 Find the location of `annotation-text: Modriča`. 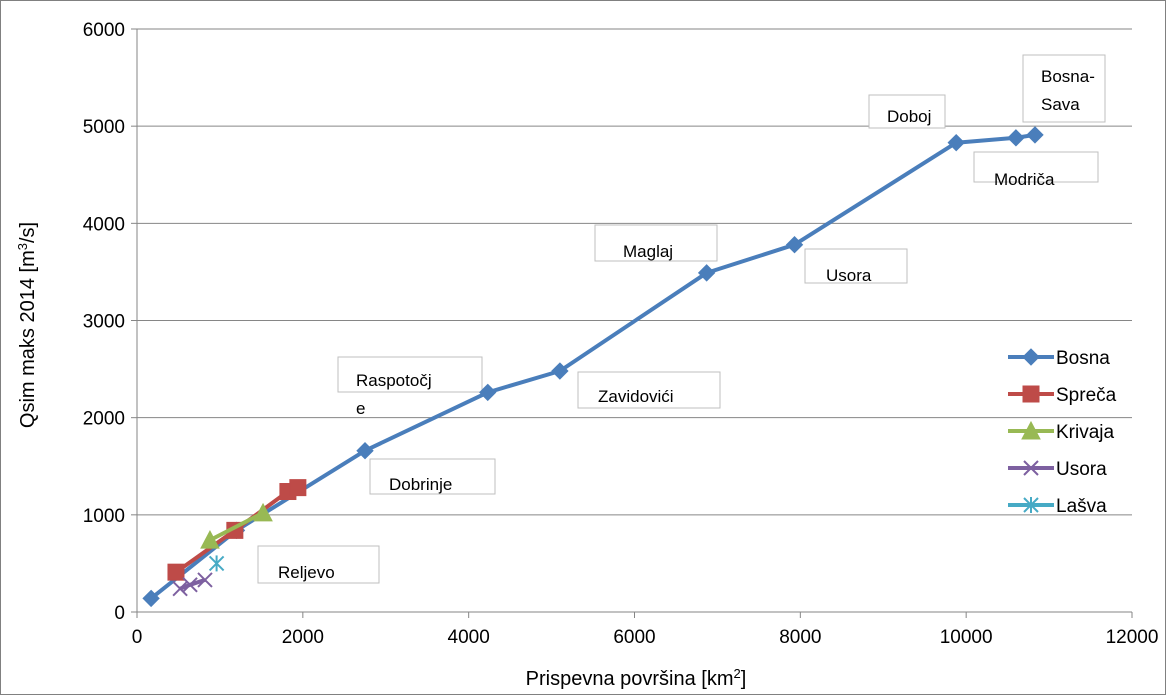

annotation-text: Modriča is located at coordinates (1024, 179).